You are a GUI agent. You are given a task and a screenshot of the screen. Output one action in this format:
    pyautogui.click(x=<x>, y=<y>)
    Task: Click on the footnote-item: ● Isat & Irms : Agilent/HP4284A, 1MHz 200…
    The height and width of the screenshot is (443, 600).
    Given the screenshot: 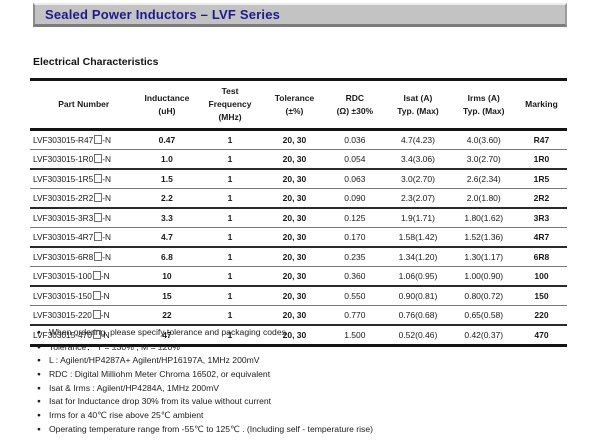 What is the action you would take?
    pyautogui.click(x=307, y=390)
    